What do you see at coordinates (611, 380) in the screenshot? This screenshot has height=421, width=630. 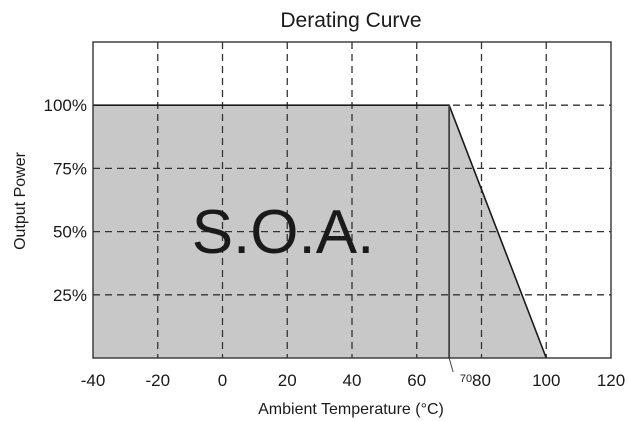 I see `x-tick-label-120: 120` at bounding box center [611, 380].